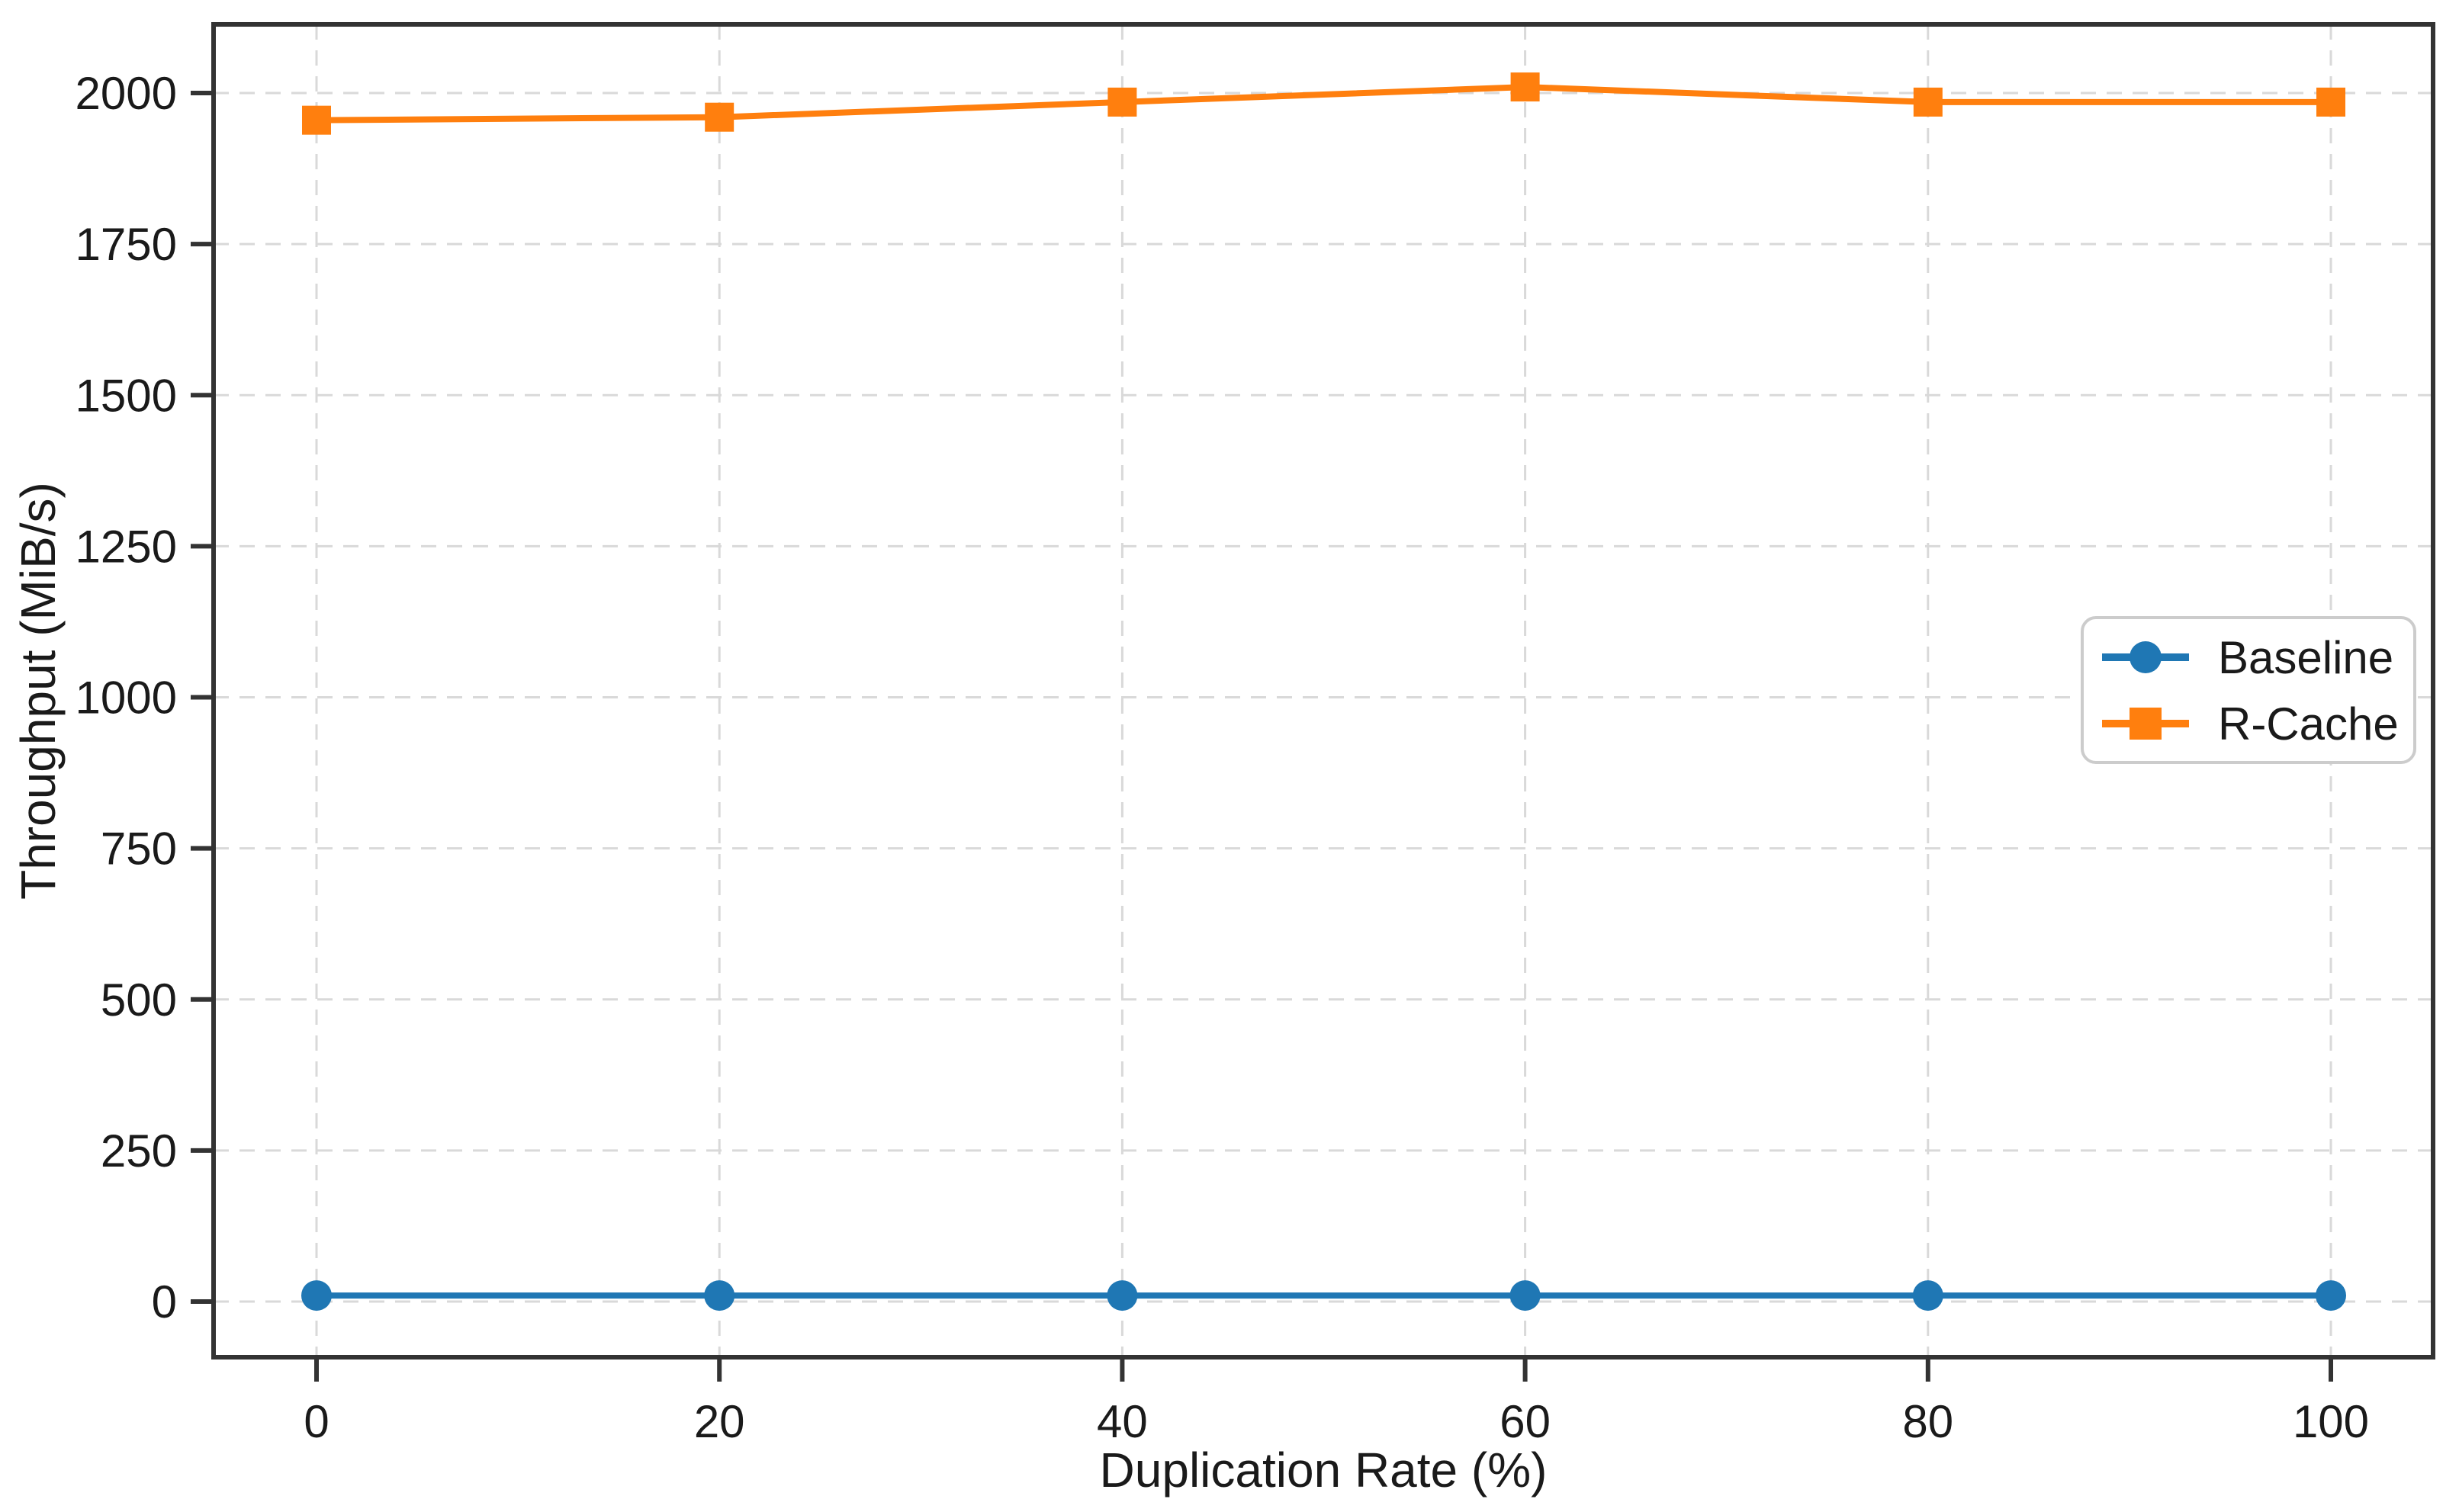 The width and height of the screenshot is (2459, 1512). What do you see at coordinates (139, 849) in the screenshot?
I see `y-tick-label: 750` at bounding box center [139, 849].